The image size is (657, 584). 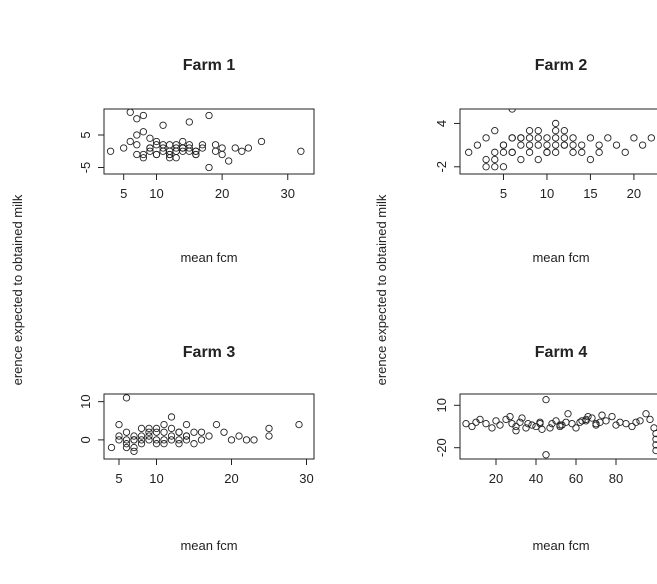 I want to click on panel-title: Farm 4, so click(x=561, y=352).